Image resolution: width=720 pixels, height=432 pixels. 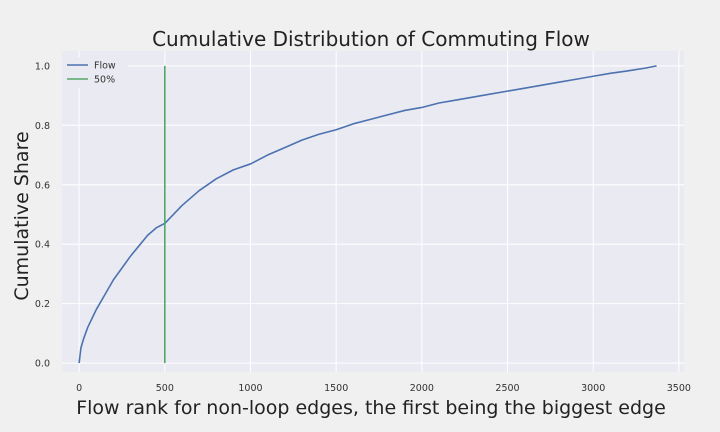 What do you see at coordinates (42, 185) in the screenshot?
I see `y-tick-label: 0.6` at bounding box center [42, 185].